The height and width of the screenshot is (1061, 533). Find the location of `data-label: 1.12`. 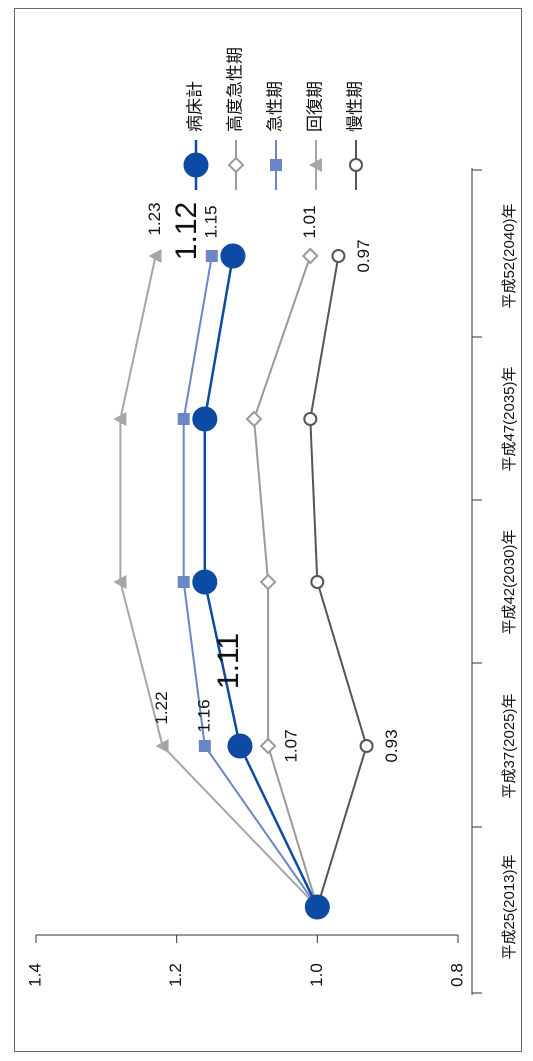

data-label: 1.12 is located at coordinates (186, 231).